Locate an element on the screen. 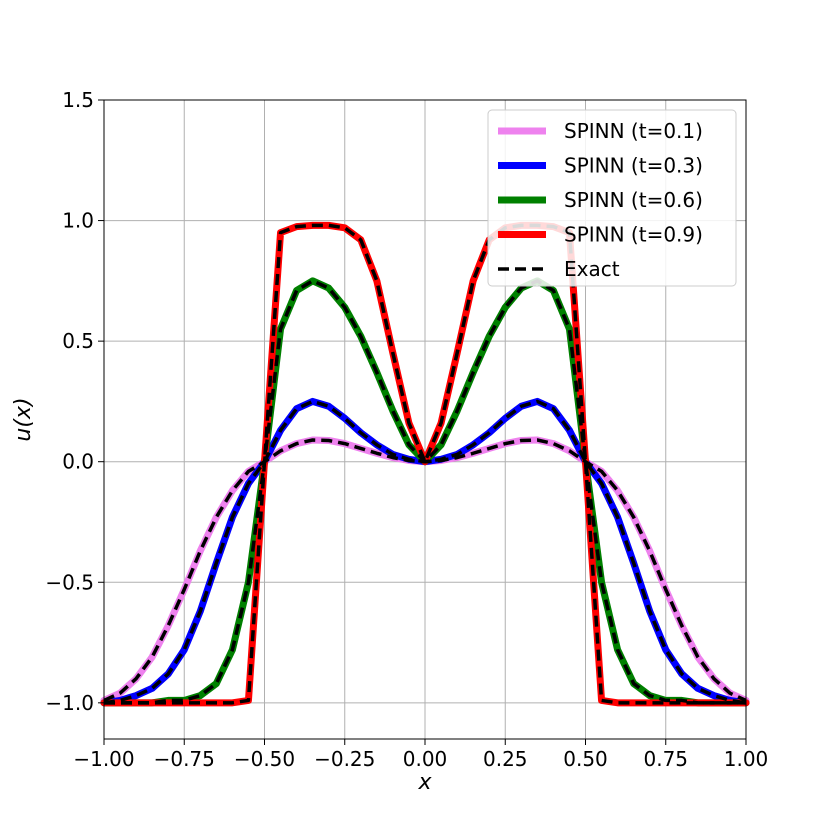 The image size is (830, 830). x-tick-label: −0.75 is located at coordinates (184, 759).